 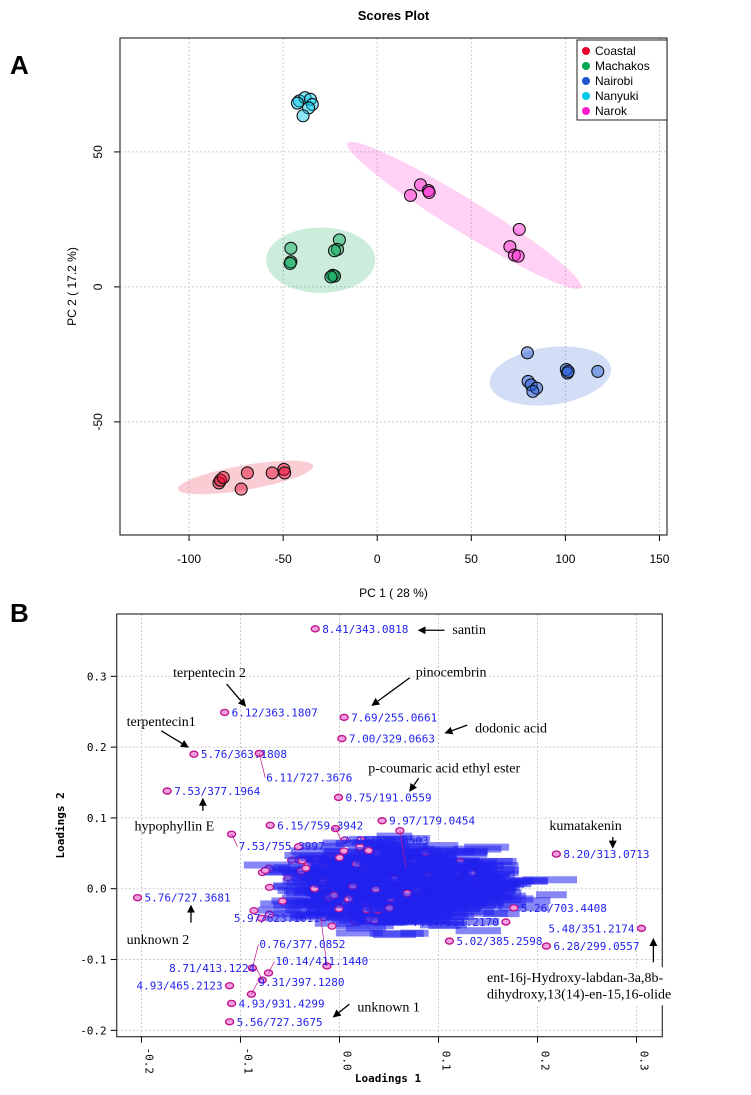 What do you see at coordinates (377, 559) in the screenshot?
I see `x-tick-label: 0` at bounding box center [377, 559].